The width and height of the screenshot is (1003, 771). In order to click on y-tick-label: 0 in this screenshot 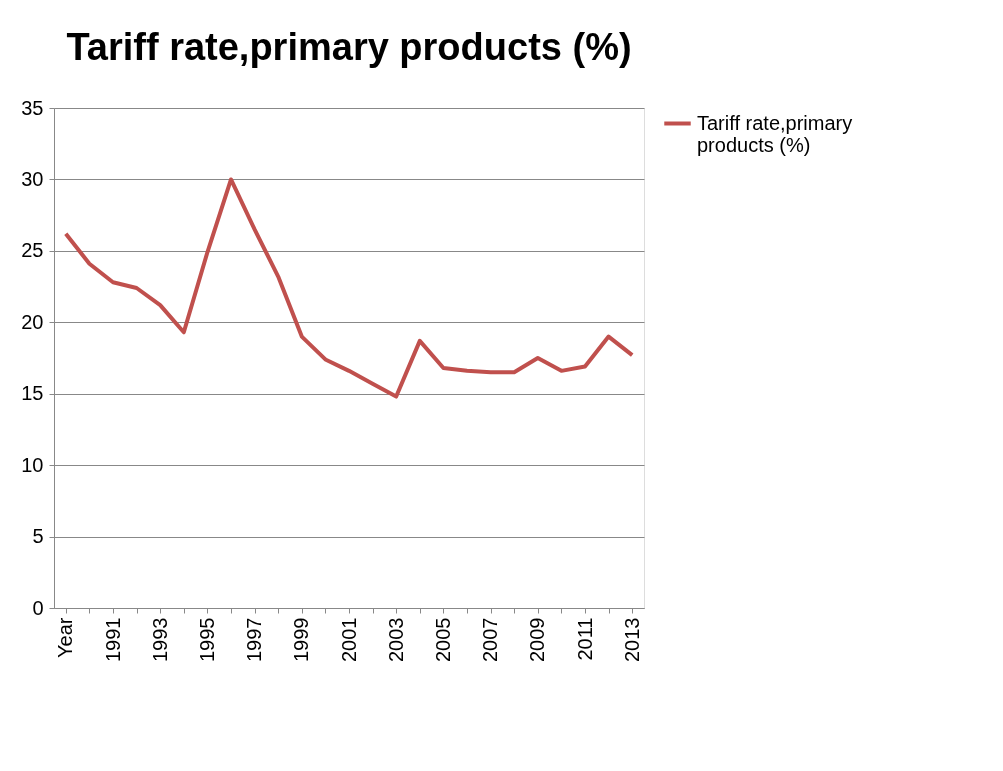, I will do `click(38, 607)`.